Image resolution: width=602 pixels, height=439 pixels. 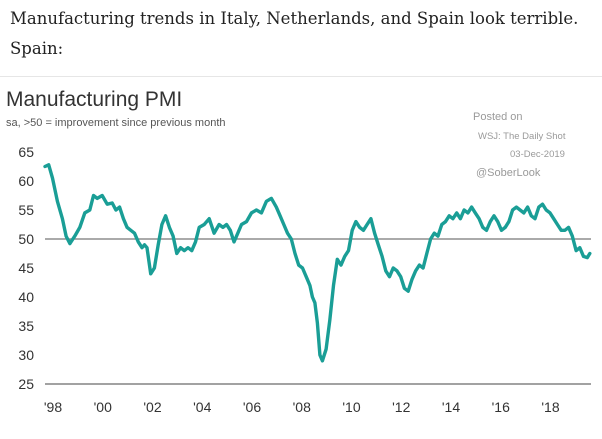 I want to click on y-tick-label: 60, so click(x=26, y=181).